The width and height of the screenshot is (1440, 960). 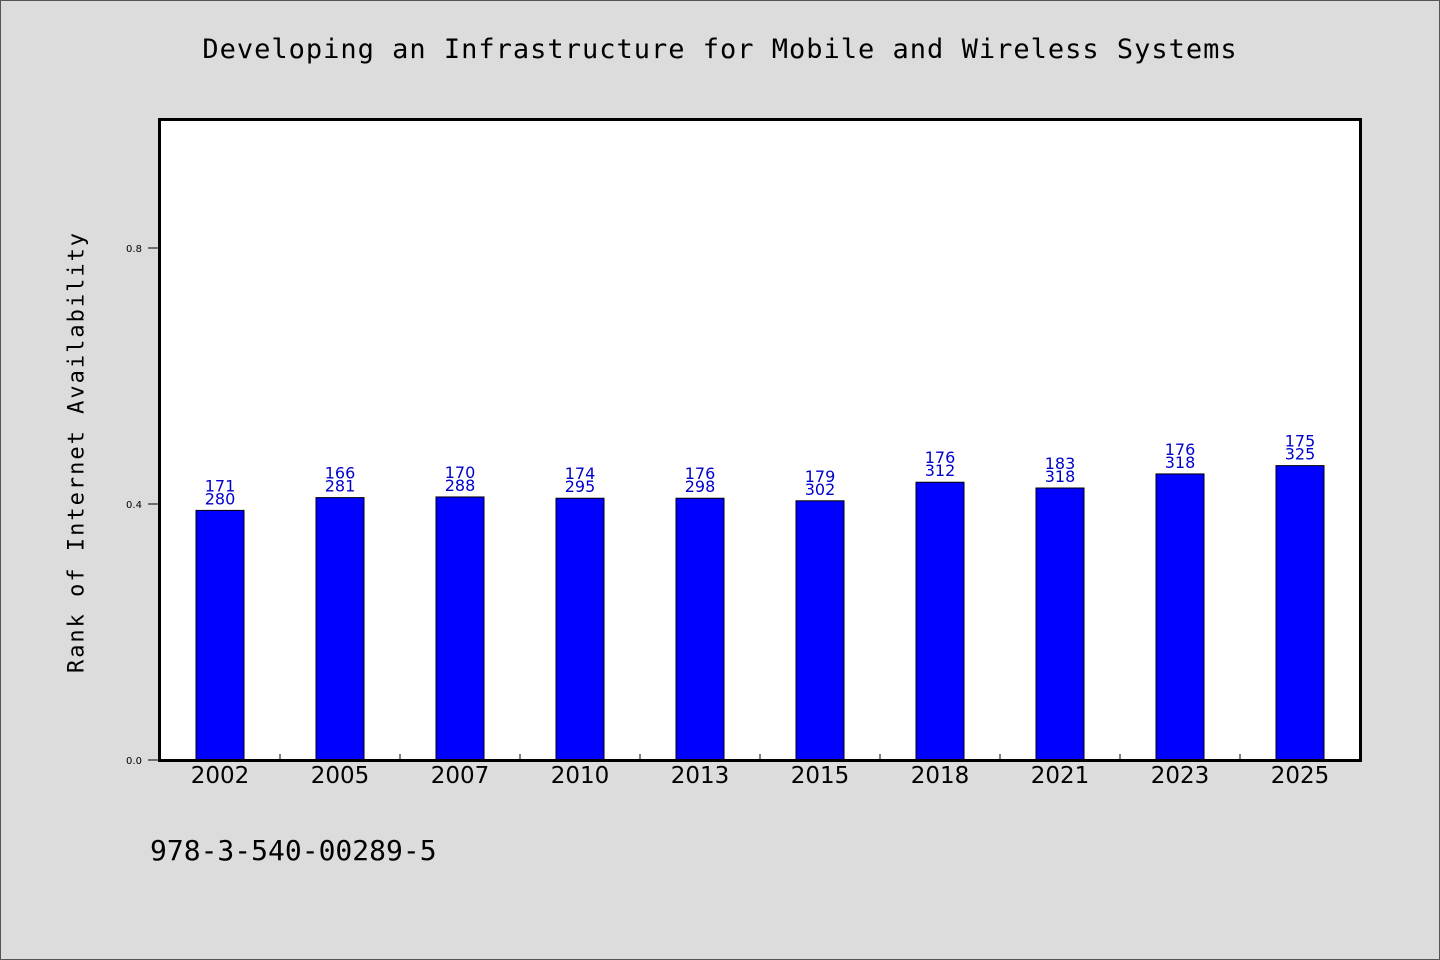 What do you see at coordinates (134, 249) in the screenshot?
I see `y-tick-label: 0.8` at bounding box center [134, 249].